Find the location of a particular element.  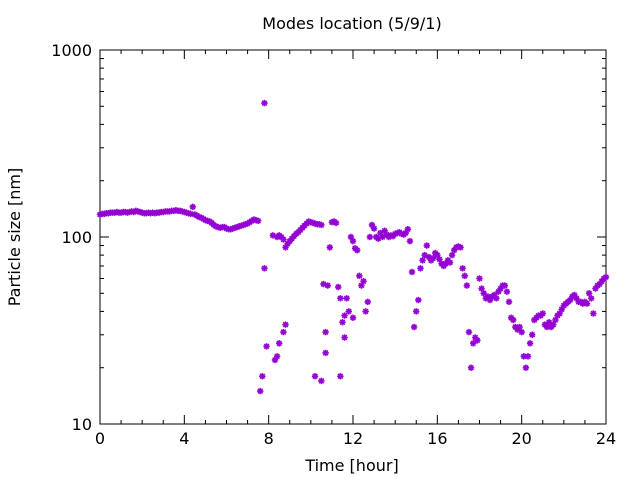

y-axis-label: Particle size [nm] is located at coordinates (14, 237).